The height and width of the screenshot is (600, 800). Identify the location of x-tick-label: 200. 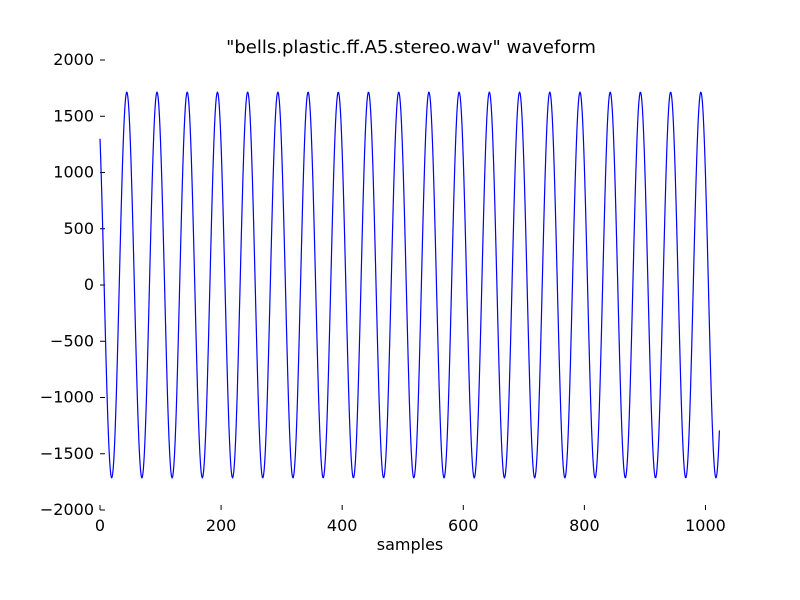
(221, 525).